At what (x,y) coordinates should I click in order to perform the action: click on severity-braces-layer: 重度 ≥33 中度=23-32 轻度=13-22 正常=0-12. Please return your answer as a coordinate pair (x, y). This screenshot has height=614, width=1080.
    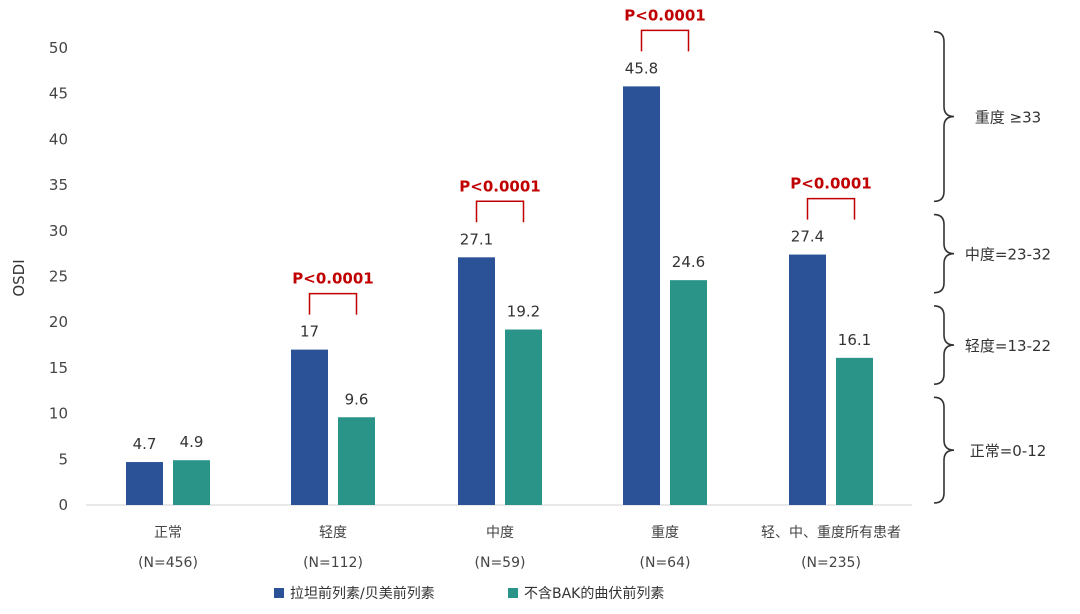
    Looking at the image, I should click on (992, 267).